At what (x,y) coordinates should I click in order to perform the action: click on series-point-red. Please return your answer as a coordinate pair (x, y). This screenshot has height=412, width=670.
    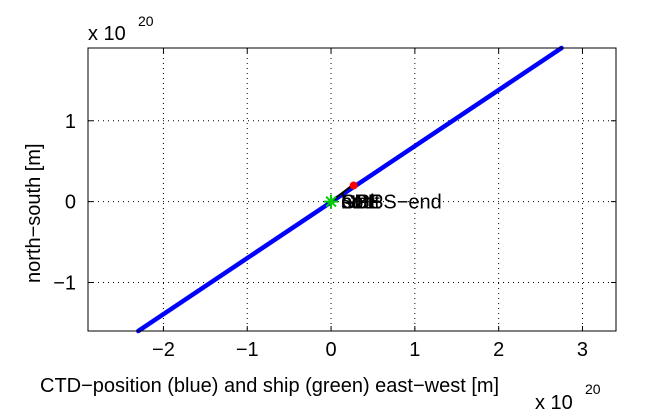
    Looking at the image, I should click on (353, 185).